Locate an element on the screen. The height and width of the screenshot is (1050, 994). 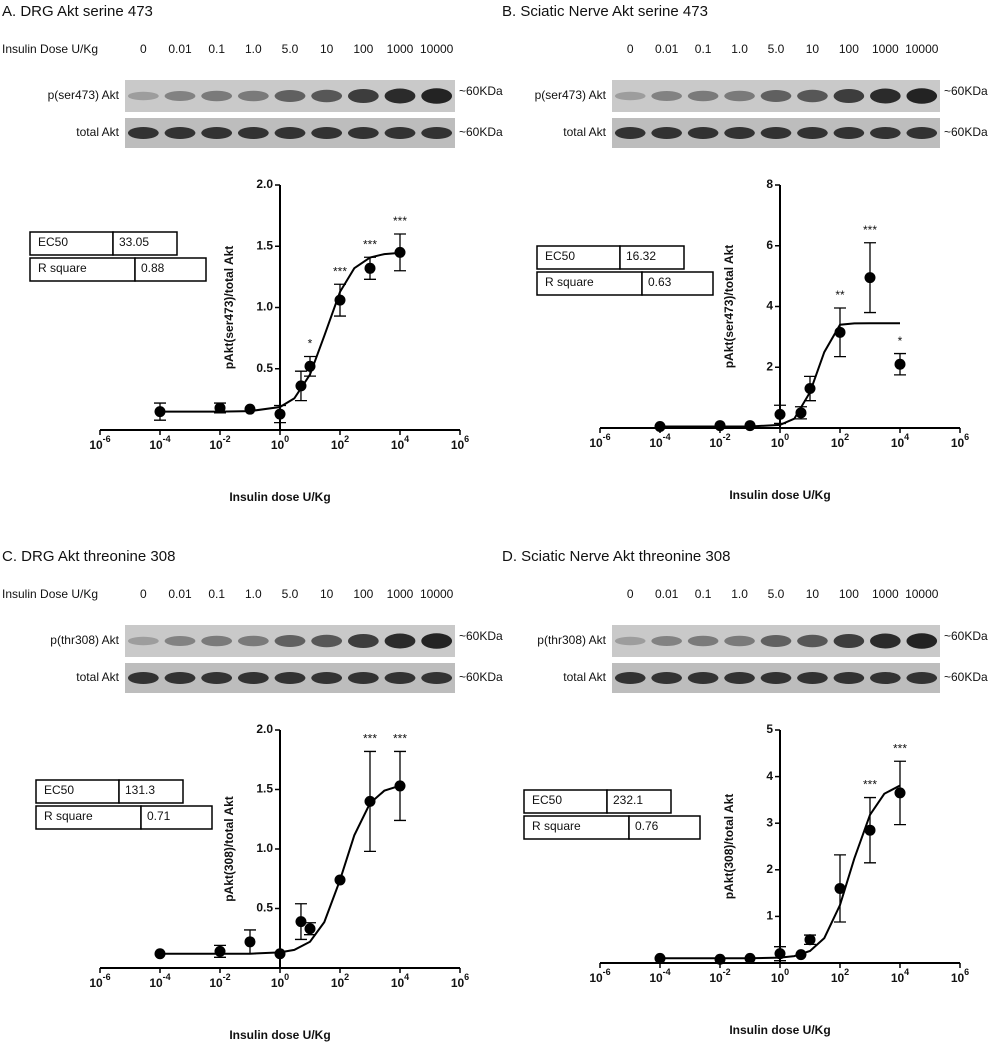
dose: 0 is located at coordinates (630, 49).